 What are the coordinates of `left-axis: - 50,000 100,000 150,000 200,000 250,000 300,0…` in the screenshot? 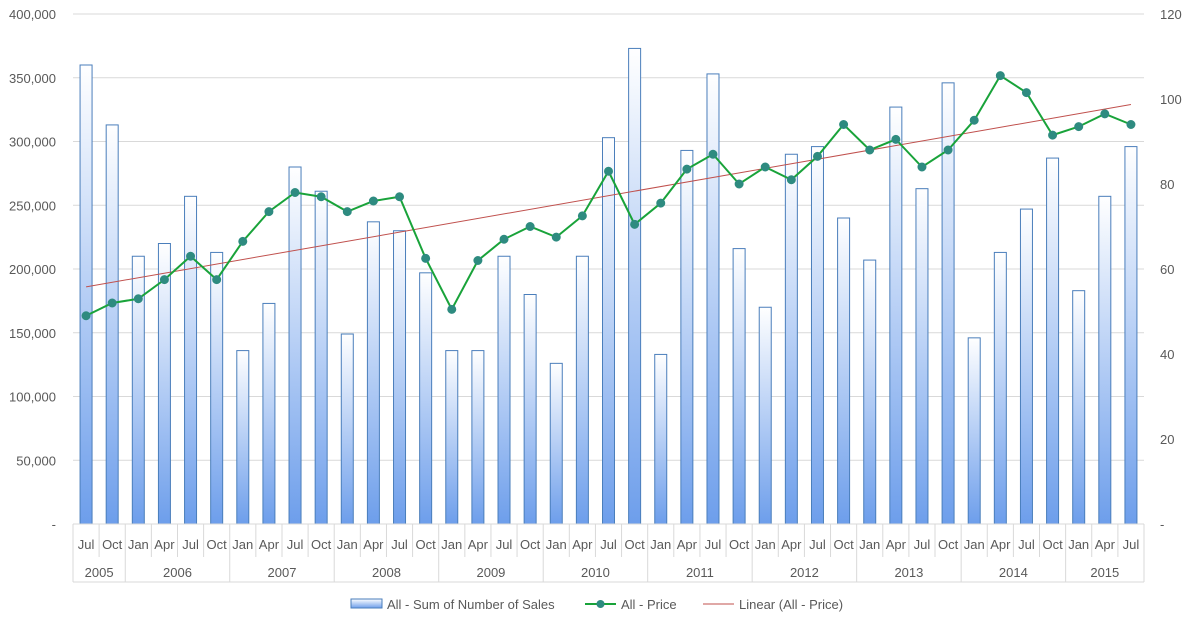 It's located at (32, 269).